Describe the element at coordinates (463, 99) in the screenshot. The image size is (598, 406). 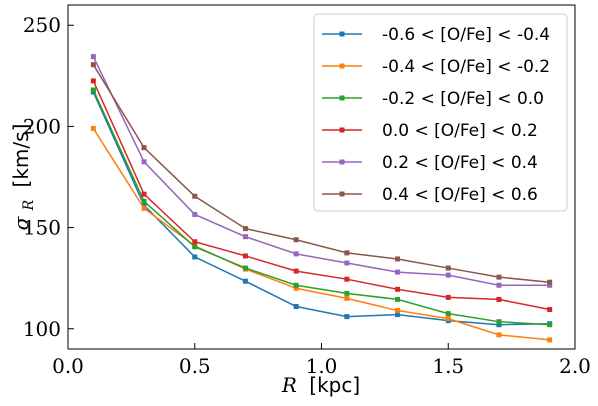
I see `legend-label: -0.2 < [O/Fe] < 0.0` at that location.